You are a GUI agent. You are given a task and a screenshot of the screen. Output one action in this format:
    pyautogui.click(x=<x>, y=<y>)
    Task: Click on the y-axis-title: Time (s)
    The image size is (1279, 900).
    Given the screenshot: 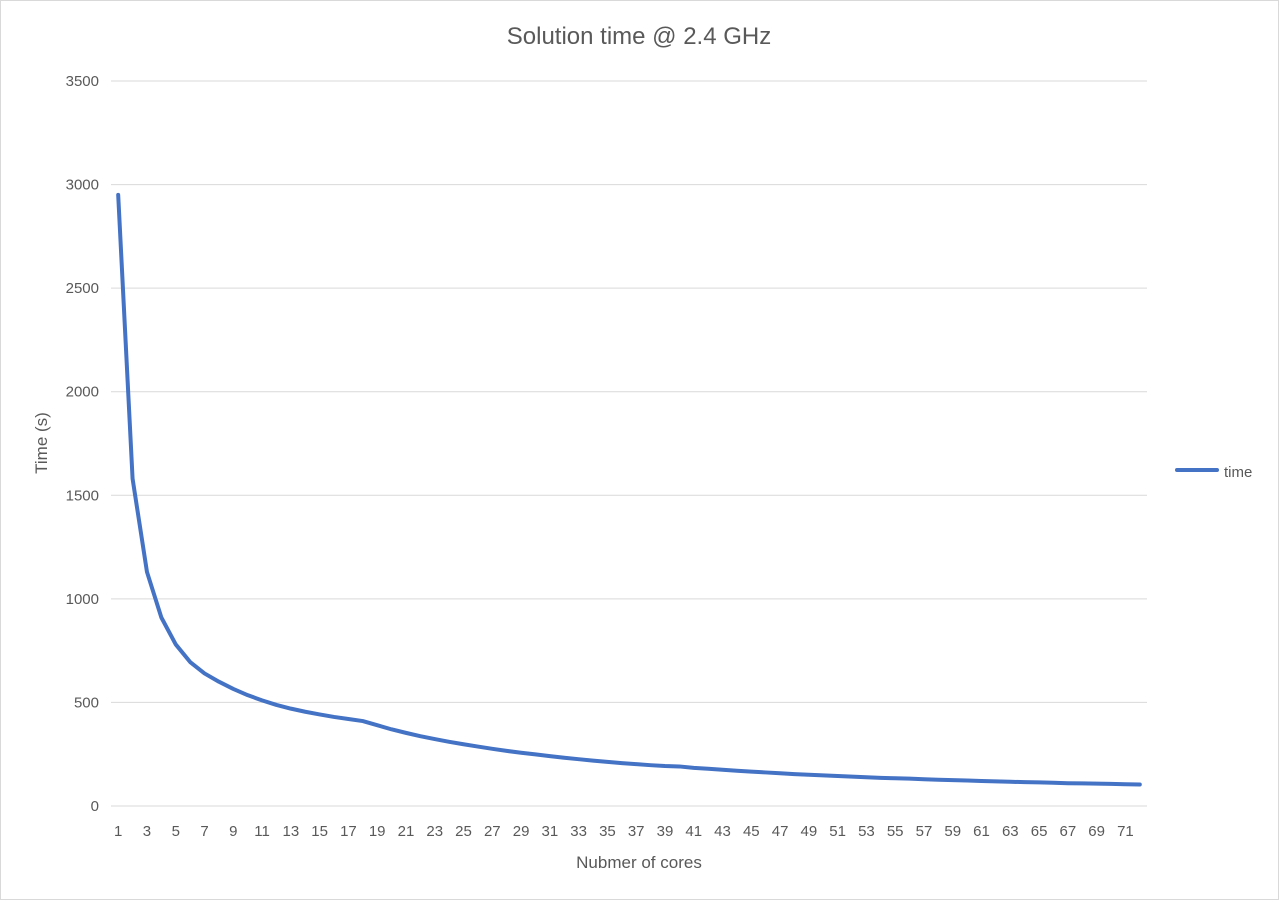 What is the action you would take?
    pyautogui.click(x=41, y=443)
    